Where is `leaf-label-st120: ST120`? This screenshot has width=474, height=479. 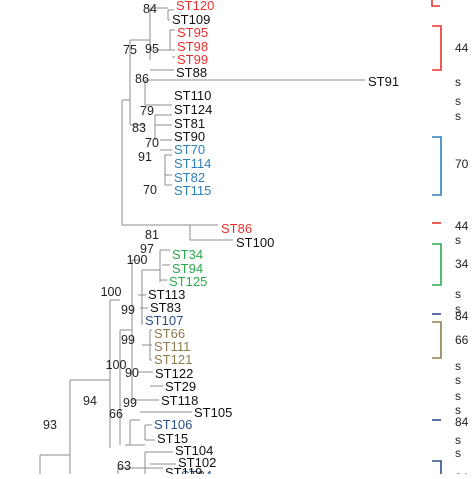 leaf-label-st120: ST120 is located at coordinates (195, 6).